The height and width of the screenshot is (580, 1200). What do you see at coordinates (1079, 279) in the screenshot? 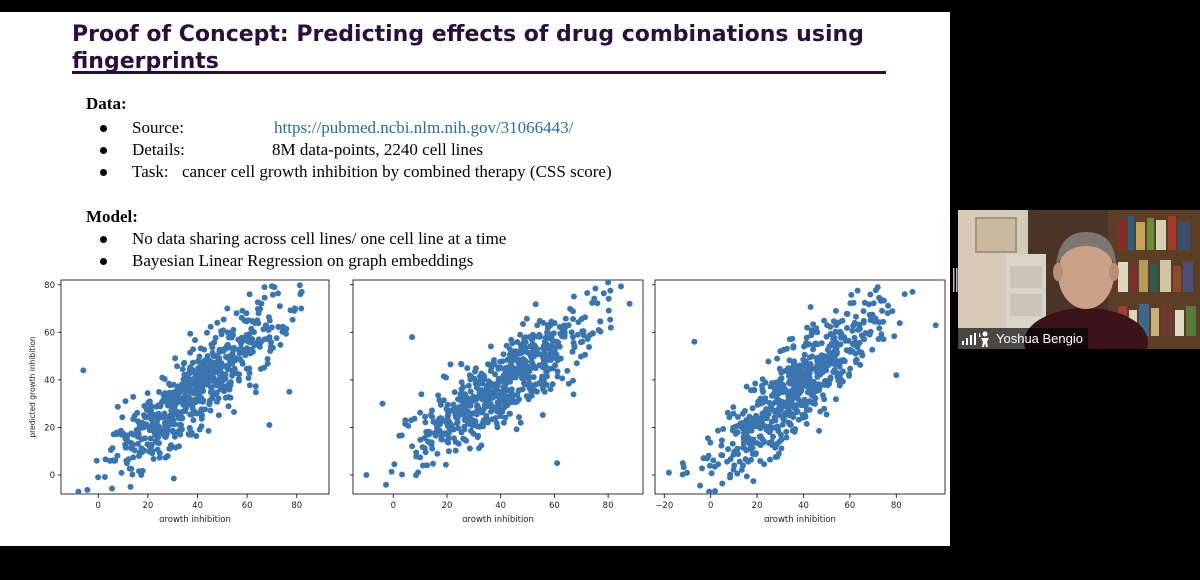
I see `participant-video` at bounding box center [1079, 279].